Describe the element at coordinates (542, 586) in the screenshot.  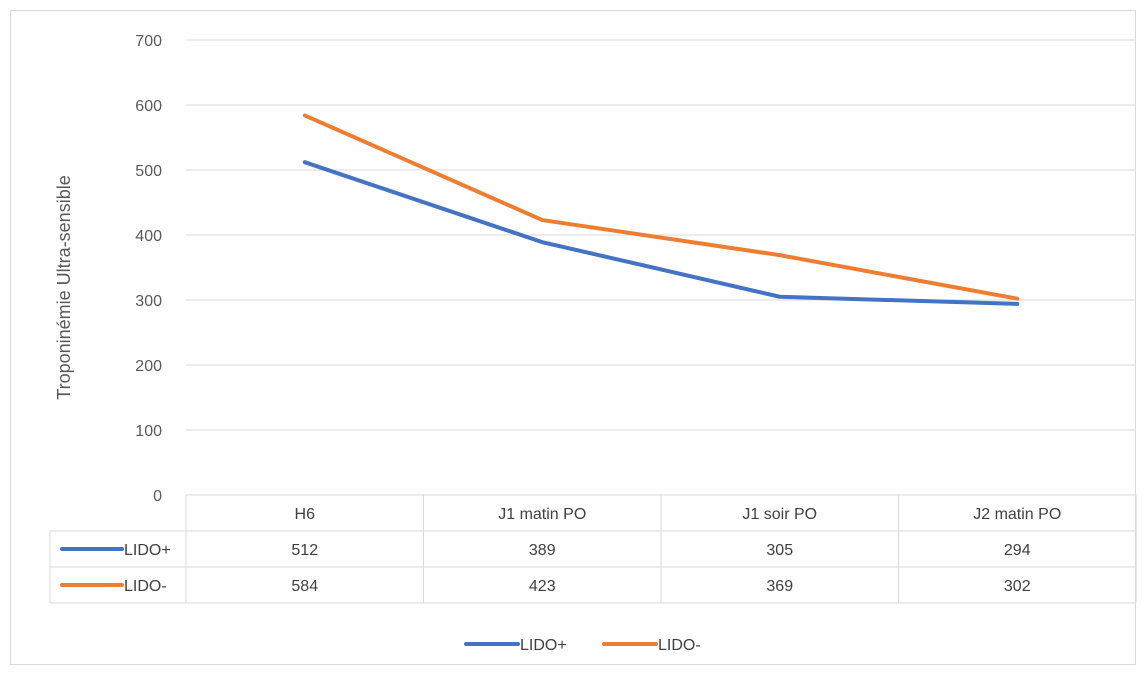
I see `table-value: 423` at that location.